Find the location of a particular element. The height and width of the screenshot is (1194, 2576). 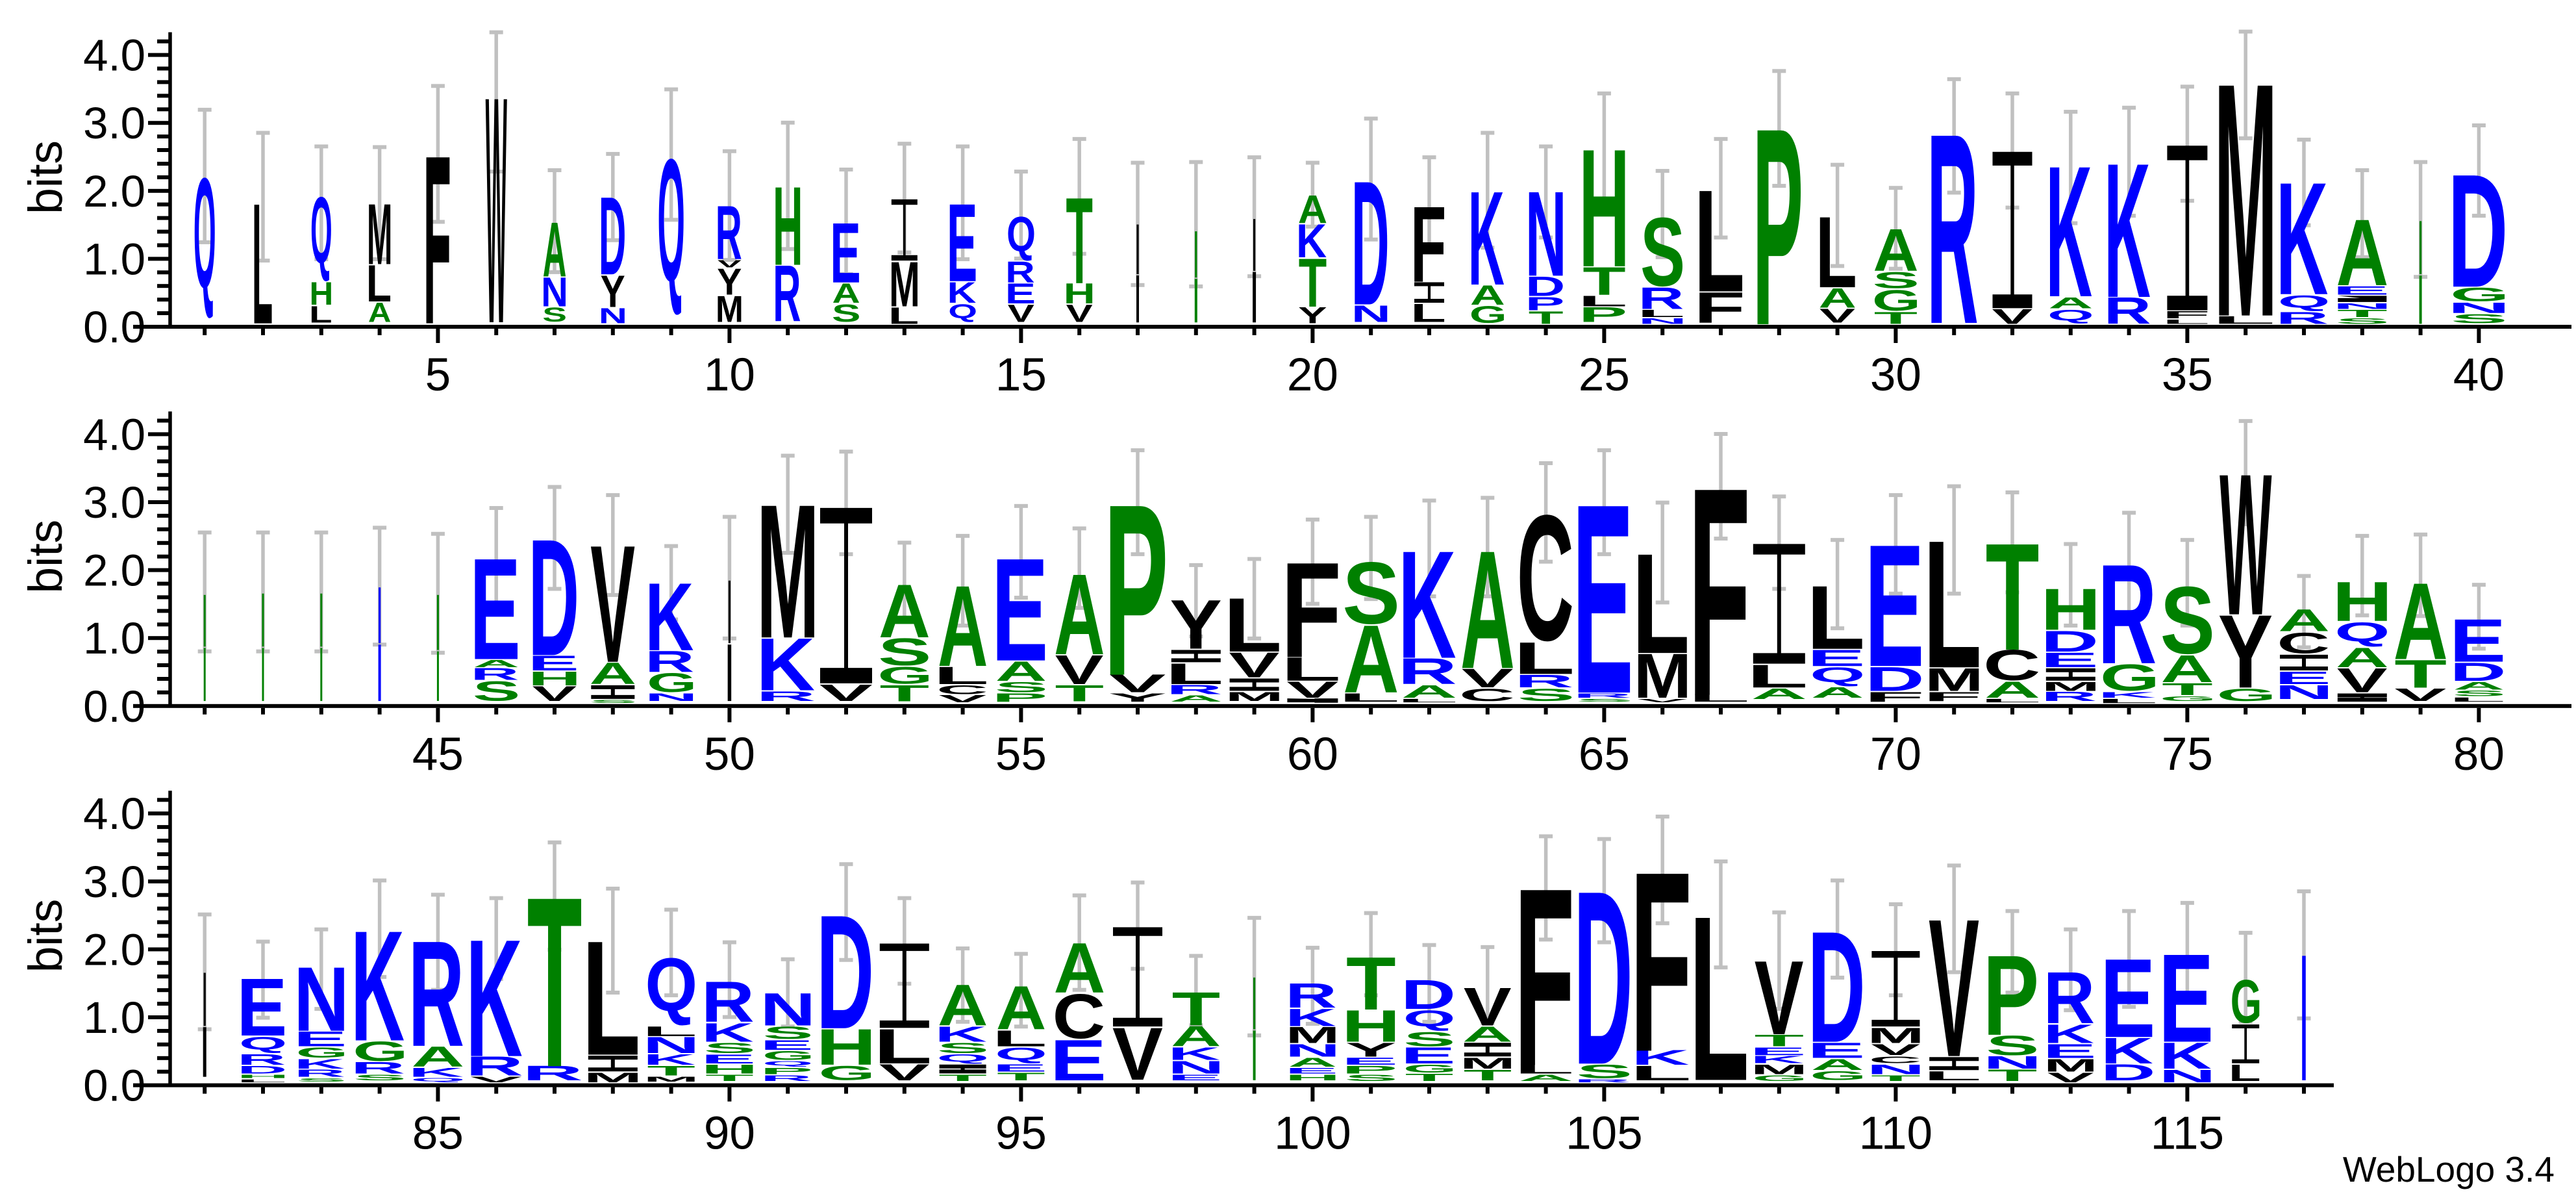

svg-text: 15 is located at coordinates (1021, 375).